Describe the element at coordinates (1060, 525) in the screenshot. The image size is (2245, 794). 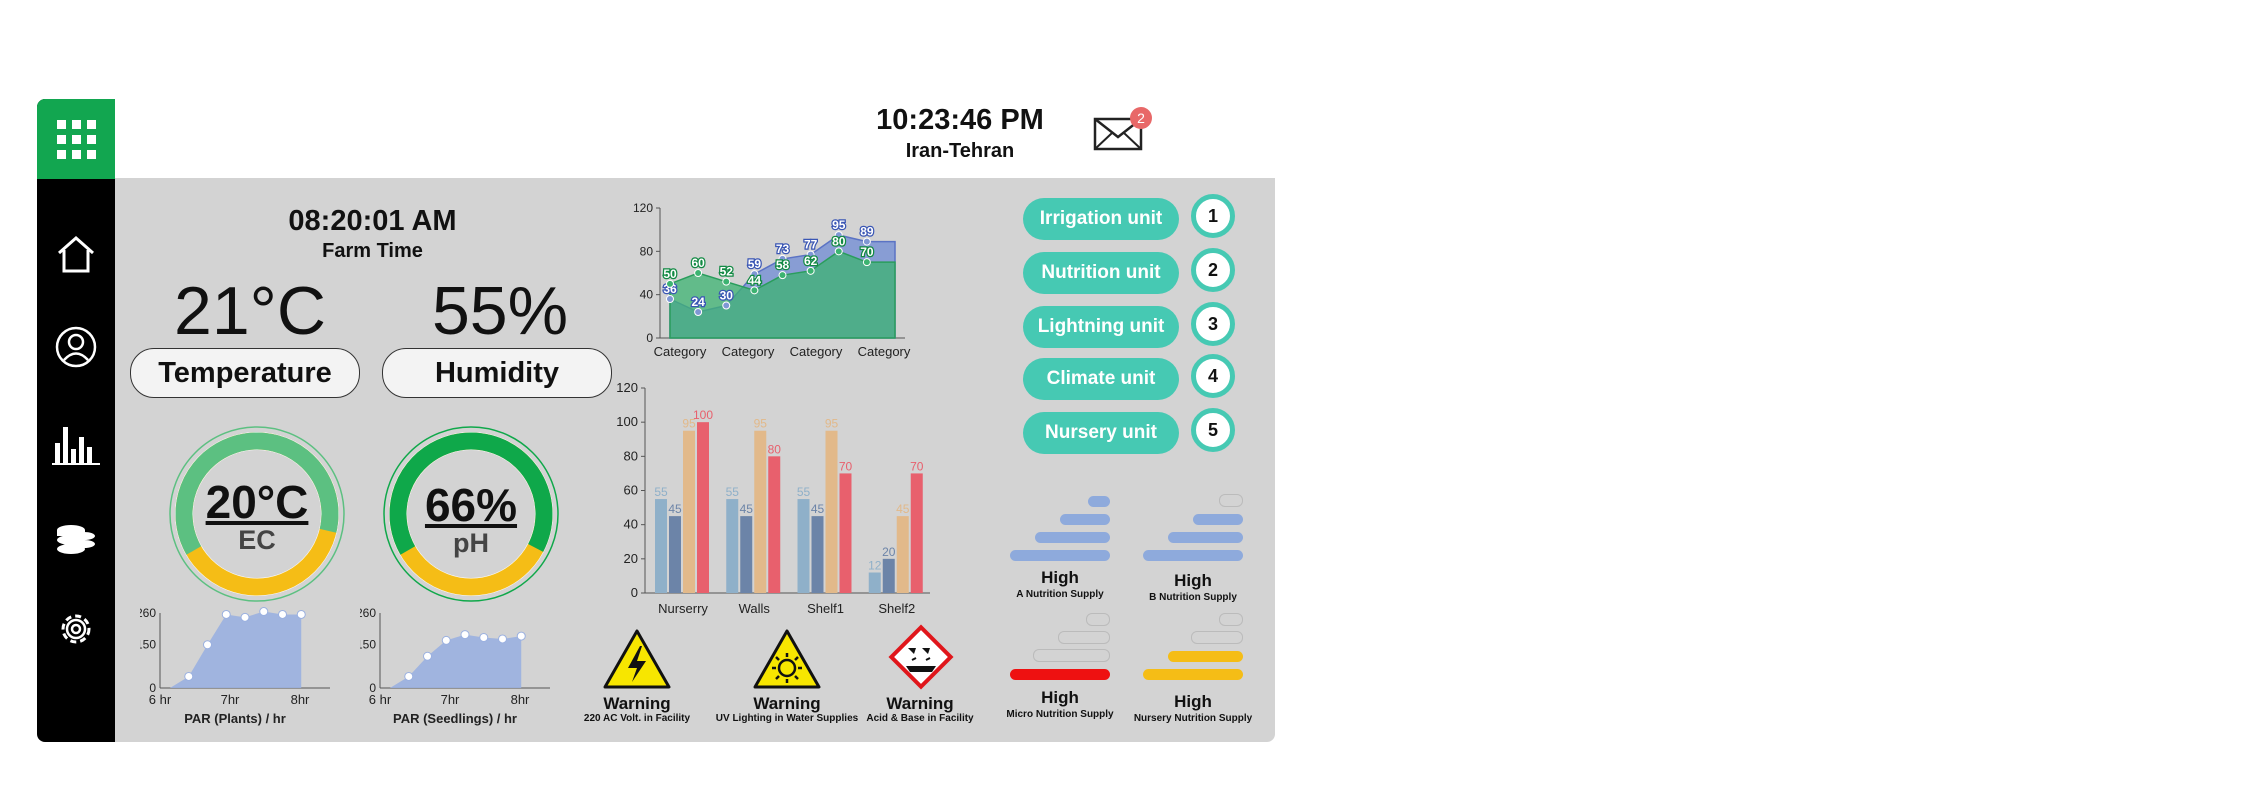
I see `a-nutrition-supply-level` at that location.